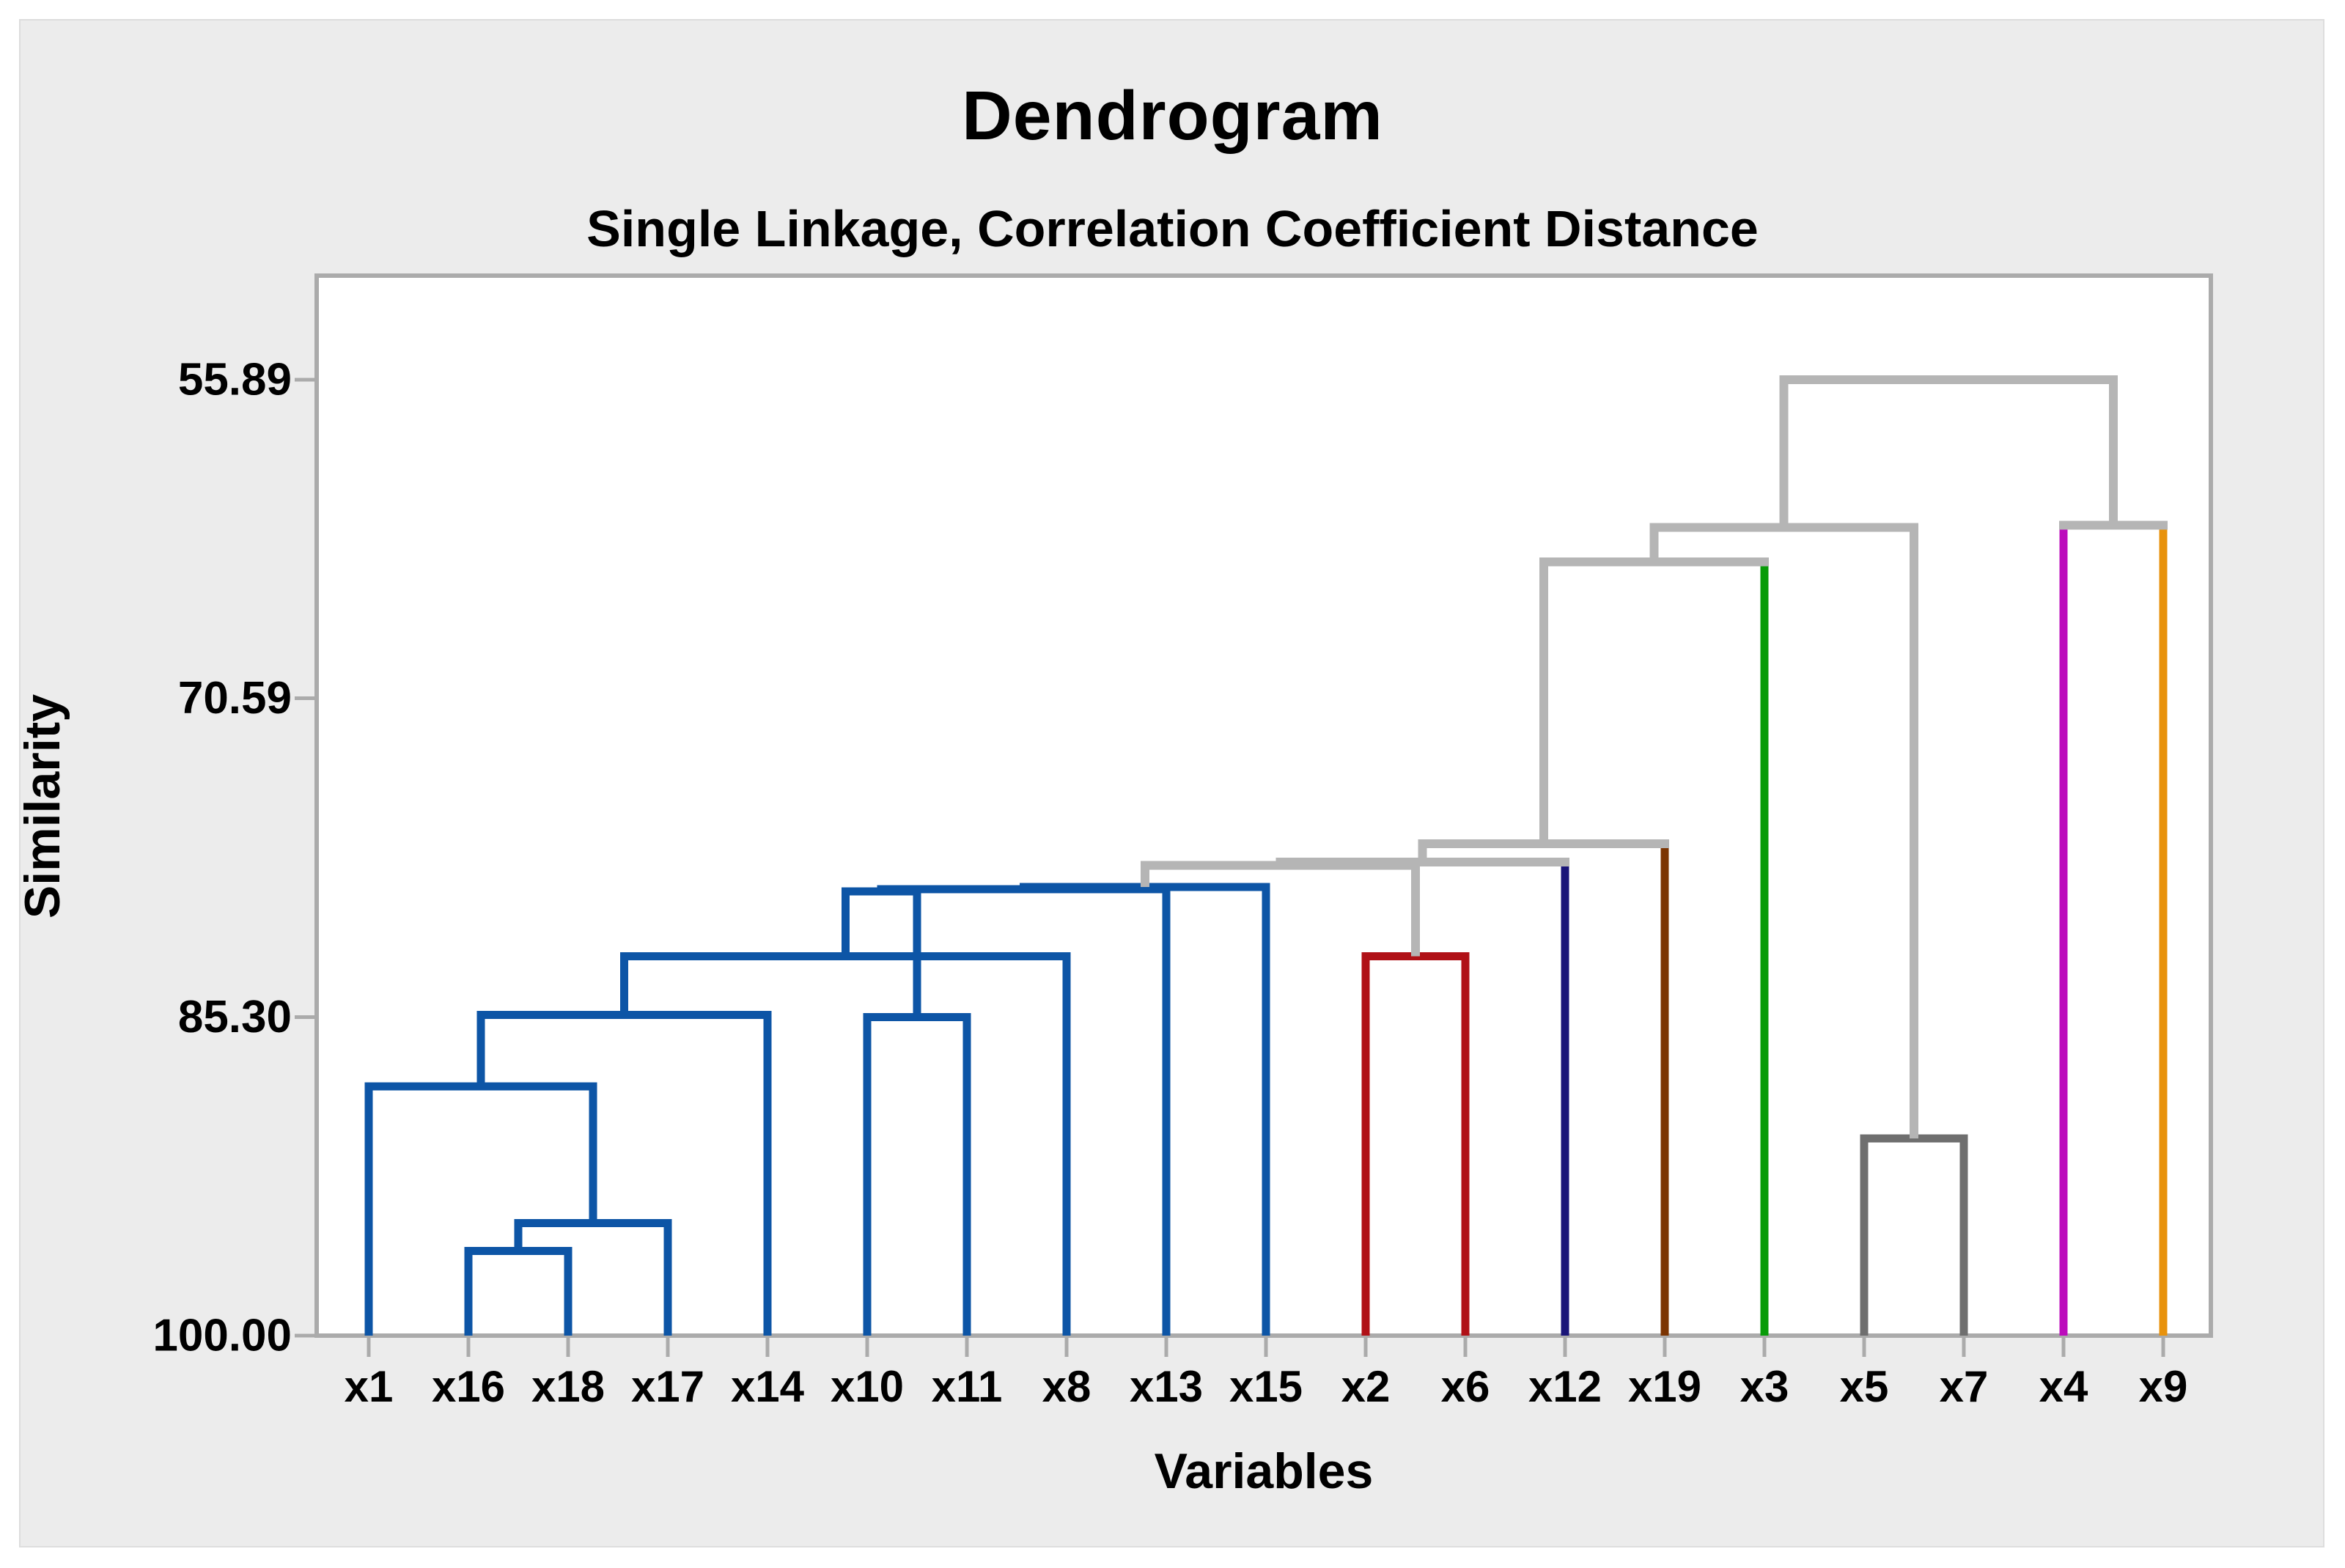  What do you see at coordinates (235, 699) in the screenshot?
I see `y-tick-label: 70.59` at bounding box center [235, 699].